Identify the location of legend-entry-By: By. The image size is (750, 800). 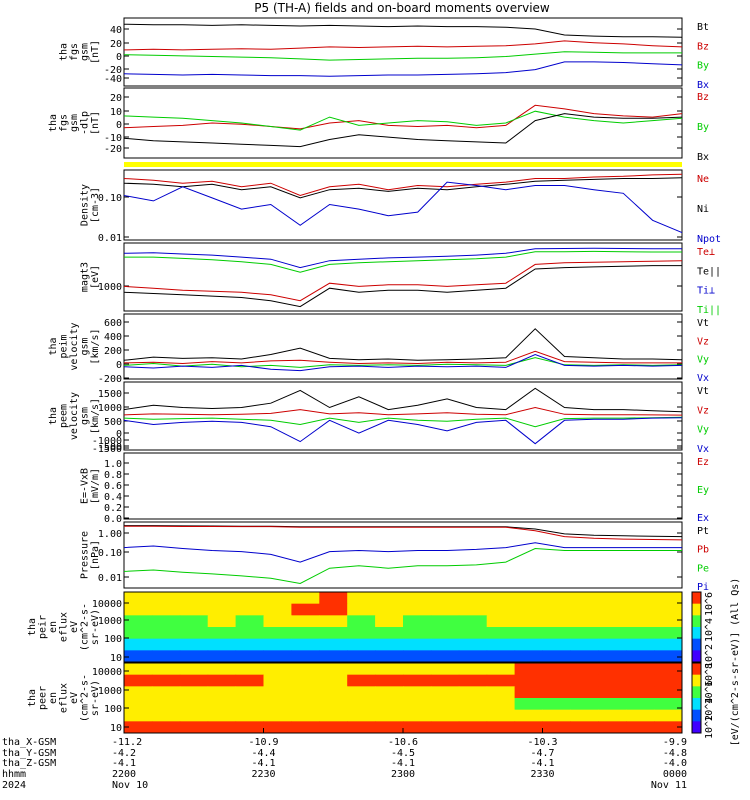
(703, 127).